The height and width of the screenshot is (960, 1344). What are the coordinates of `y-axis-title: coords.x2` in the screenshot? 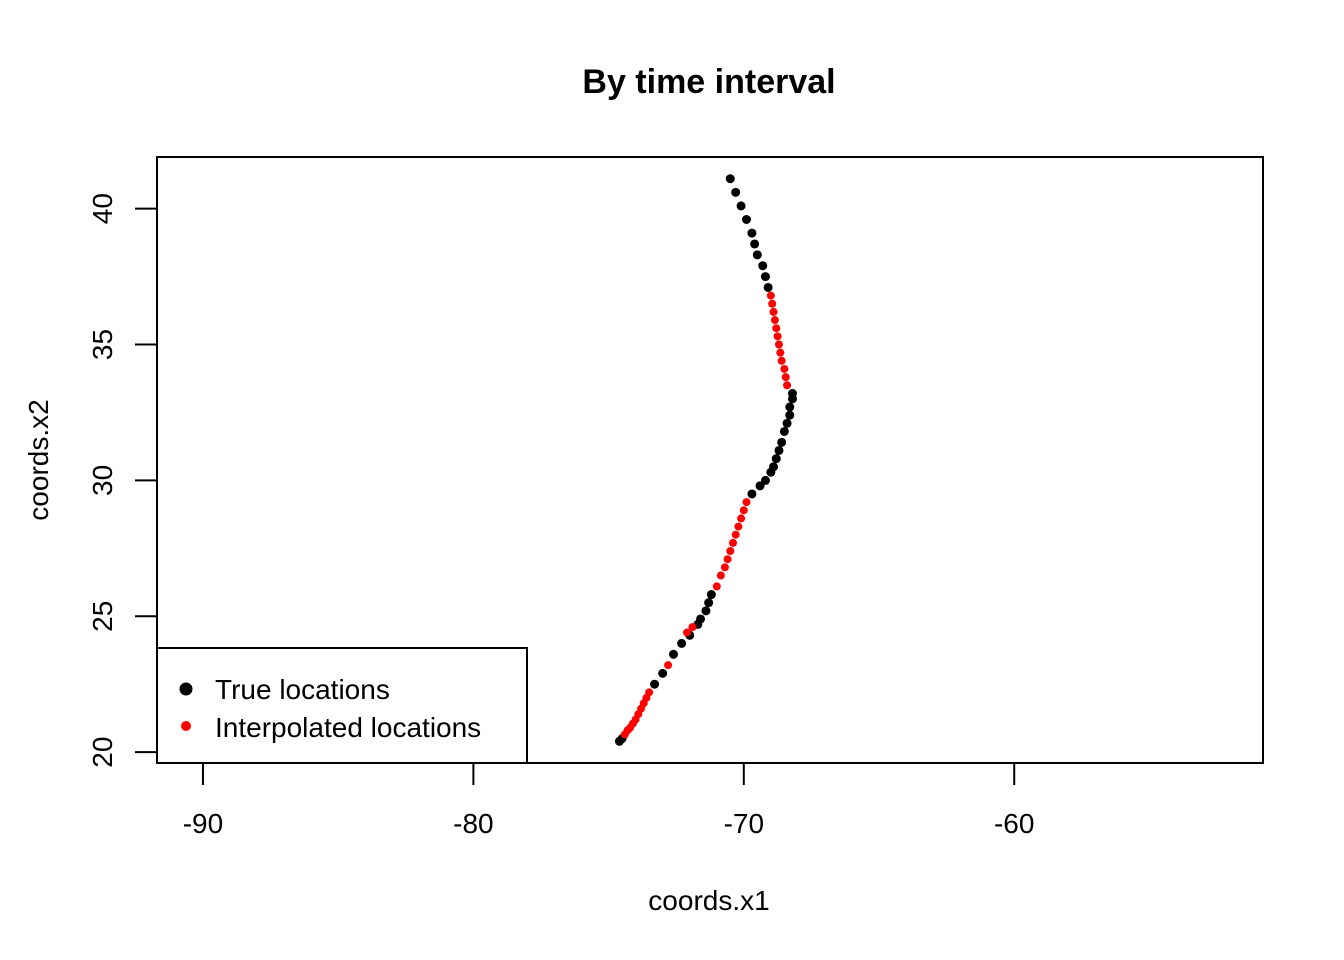 It's located at (38, 459).